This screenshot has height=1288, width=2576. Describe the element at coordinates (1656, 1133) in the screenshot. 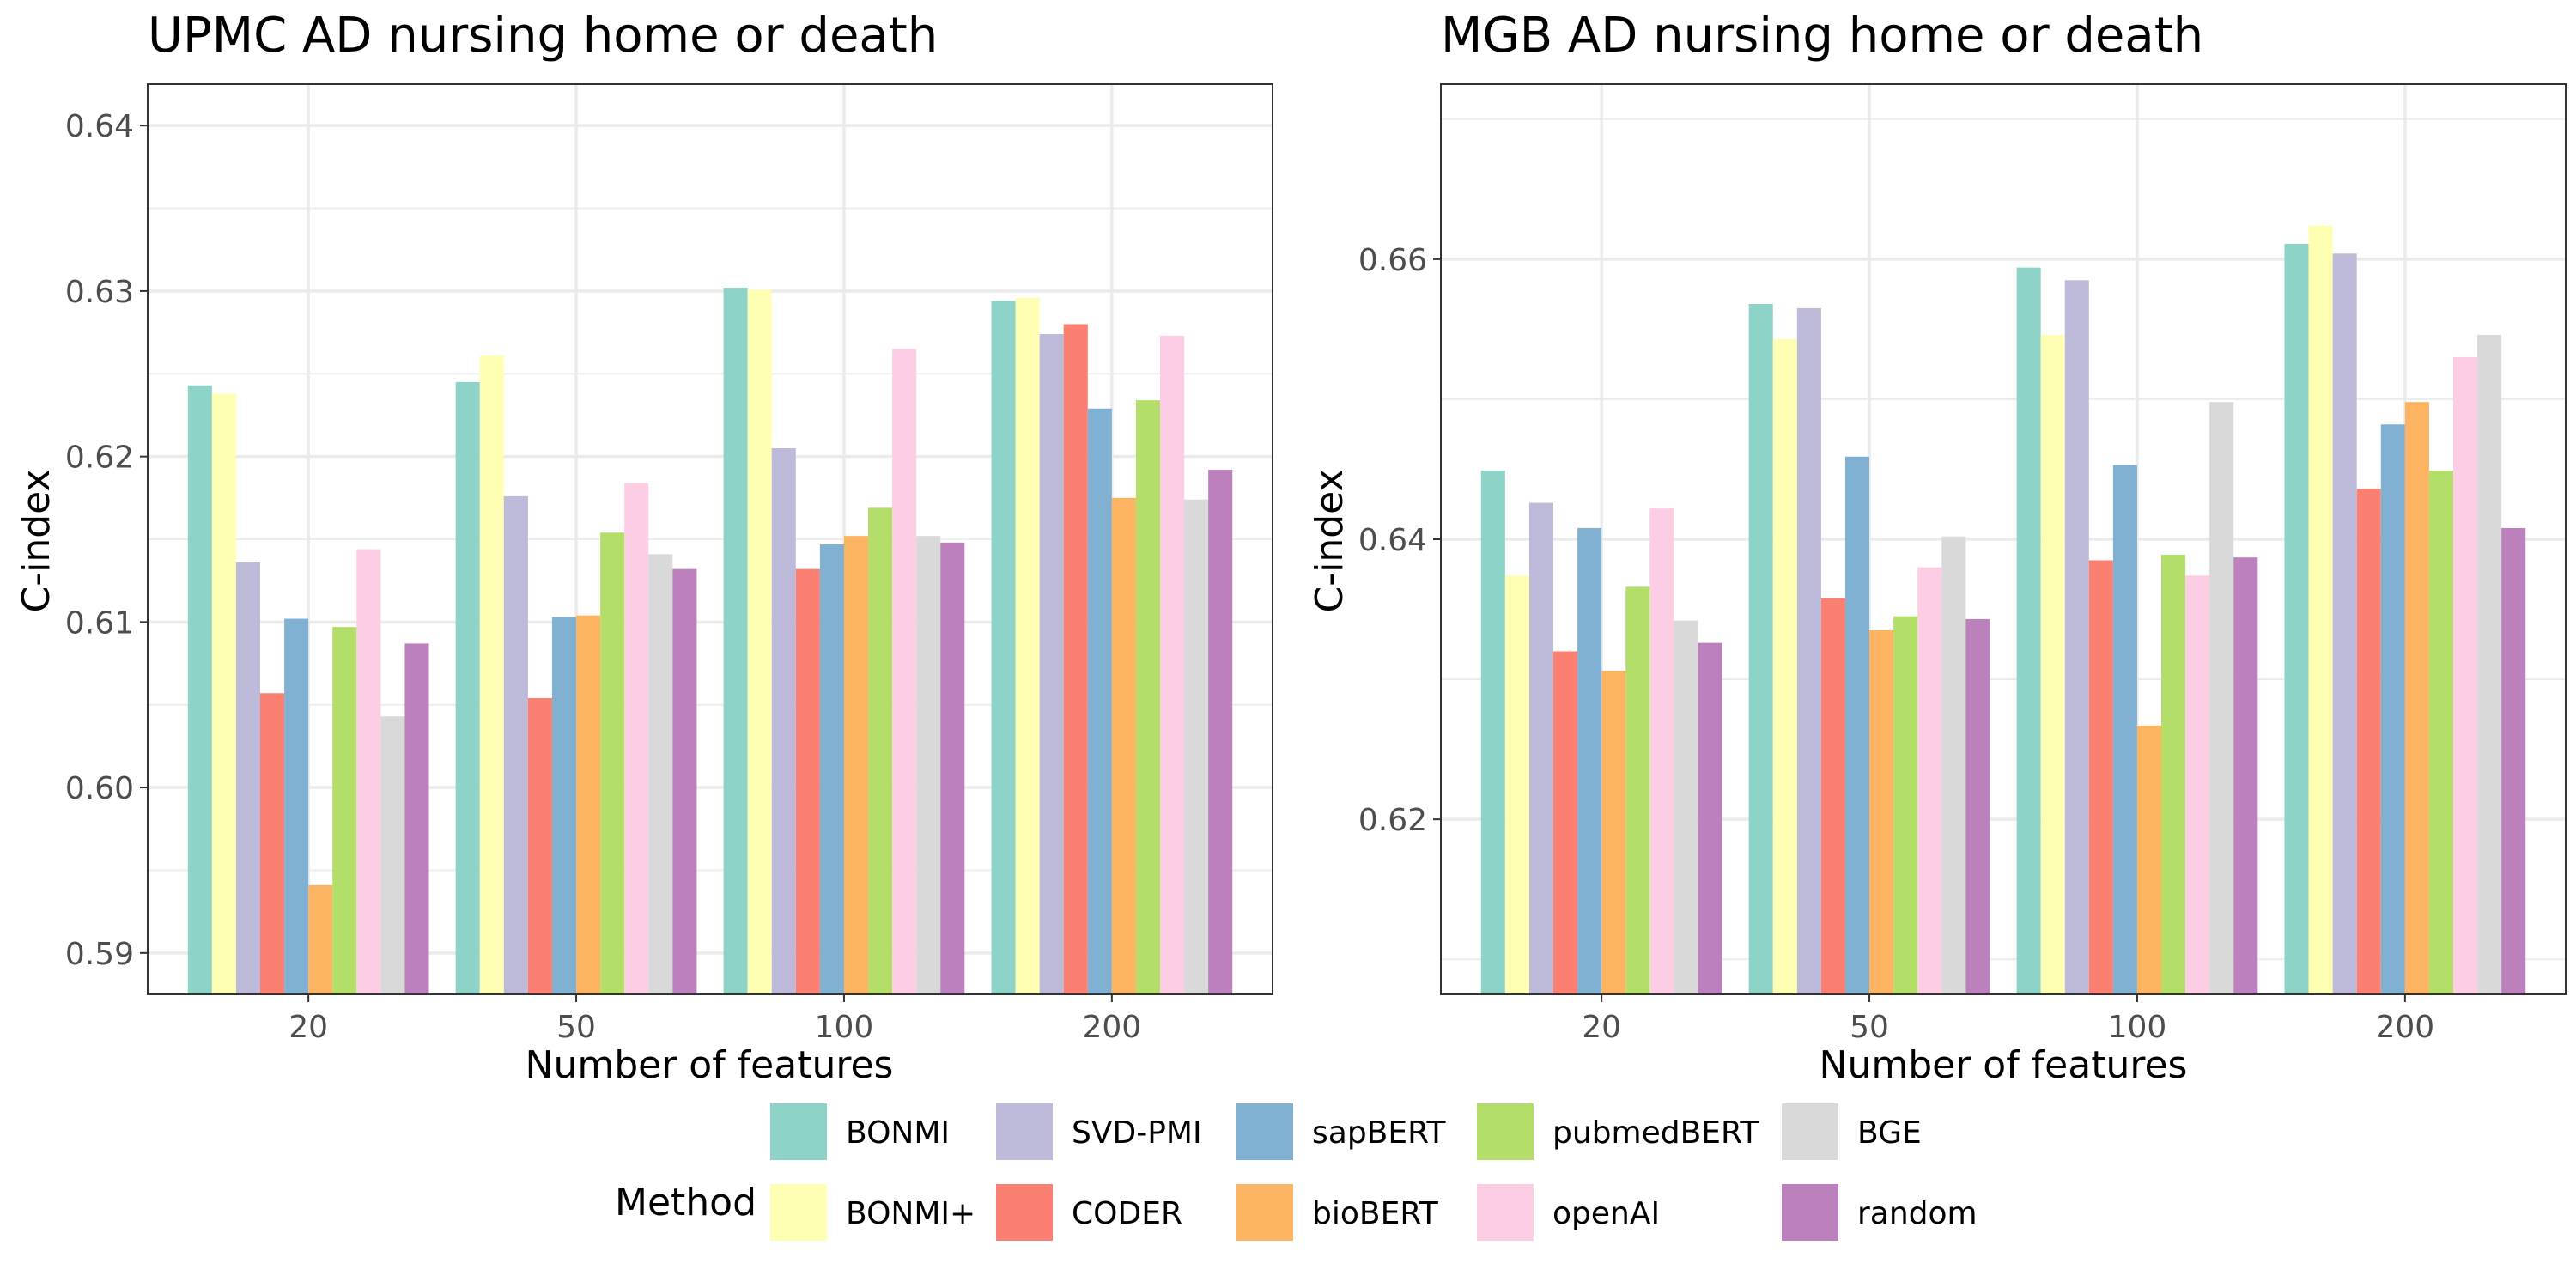

I see `legend-label-pubmedbert: pubmedBERT` at that location.